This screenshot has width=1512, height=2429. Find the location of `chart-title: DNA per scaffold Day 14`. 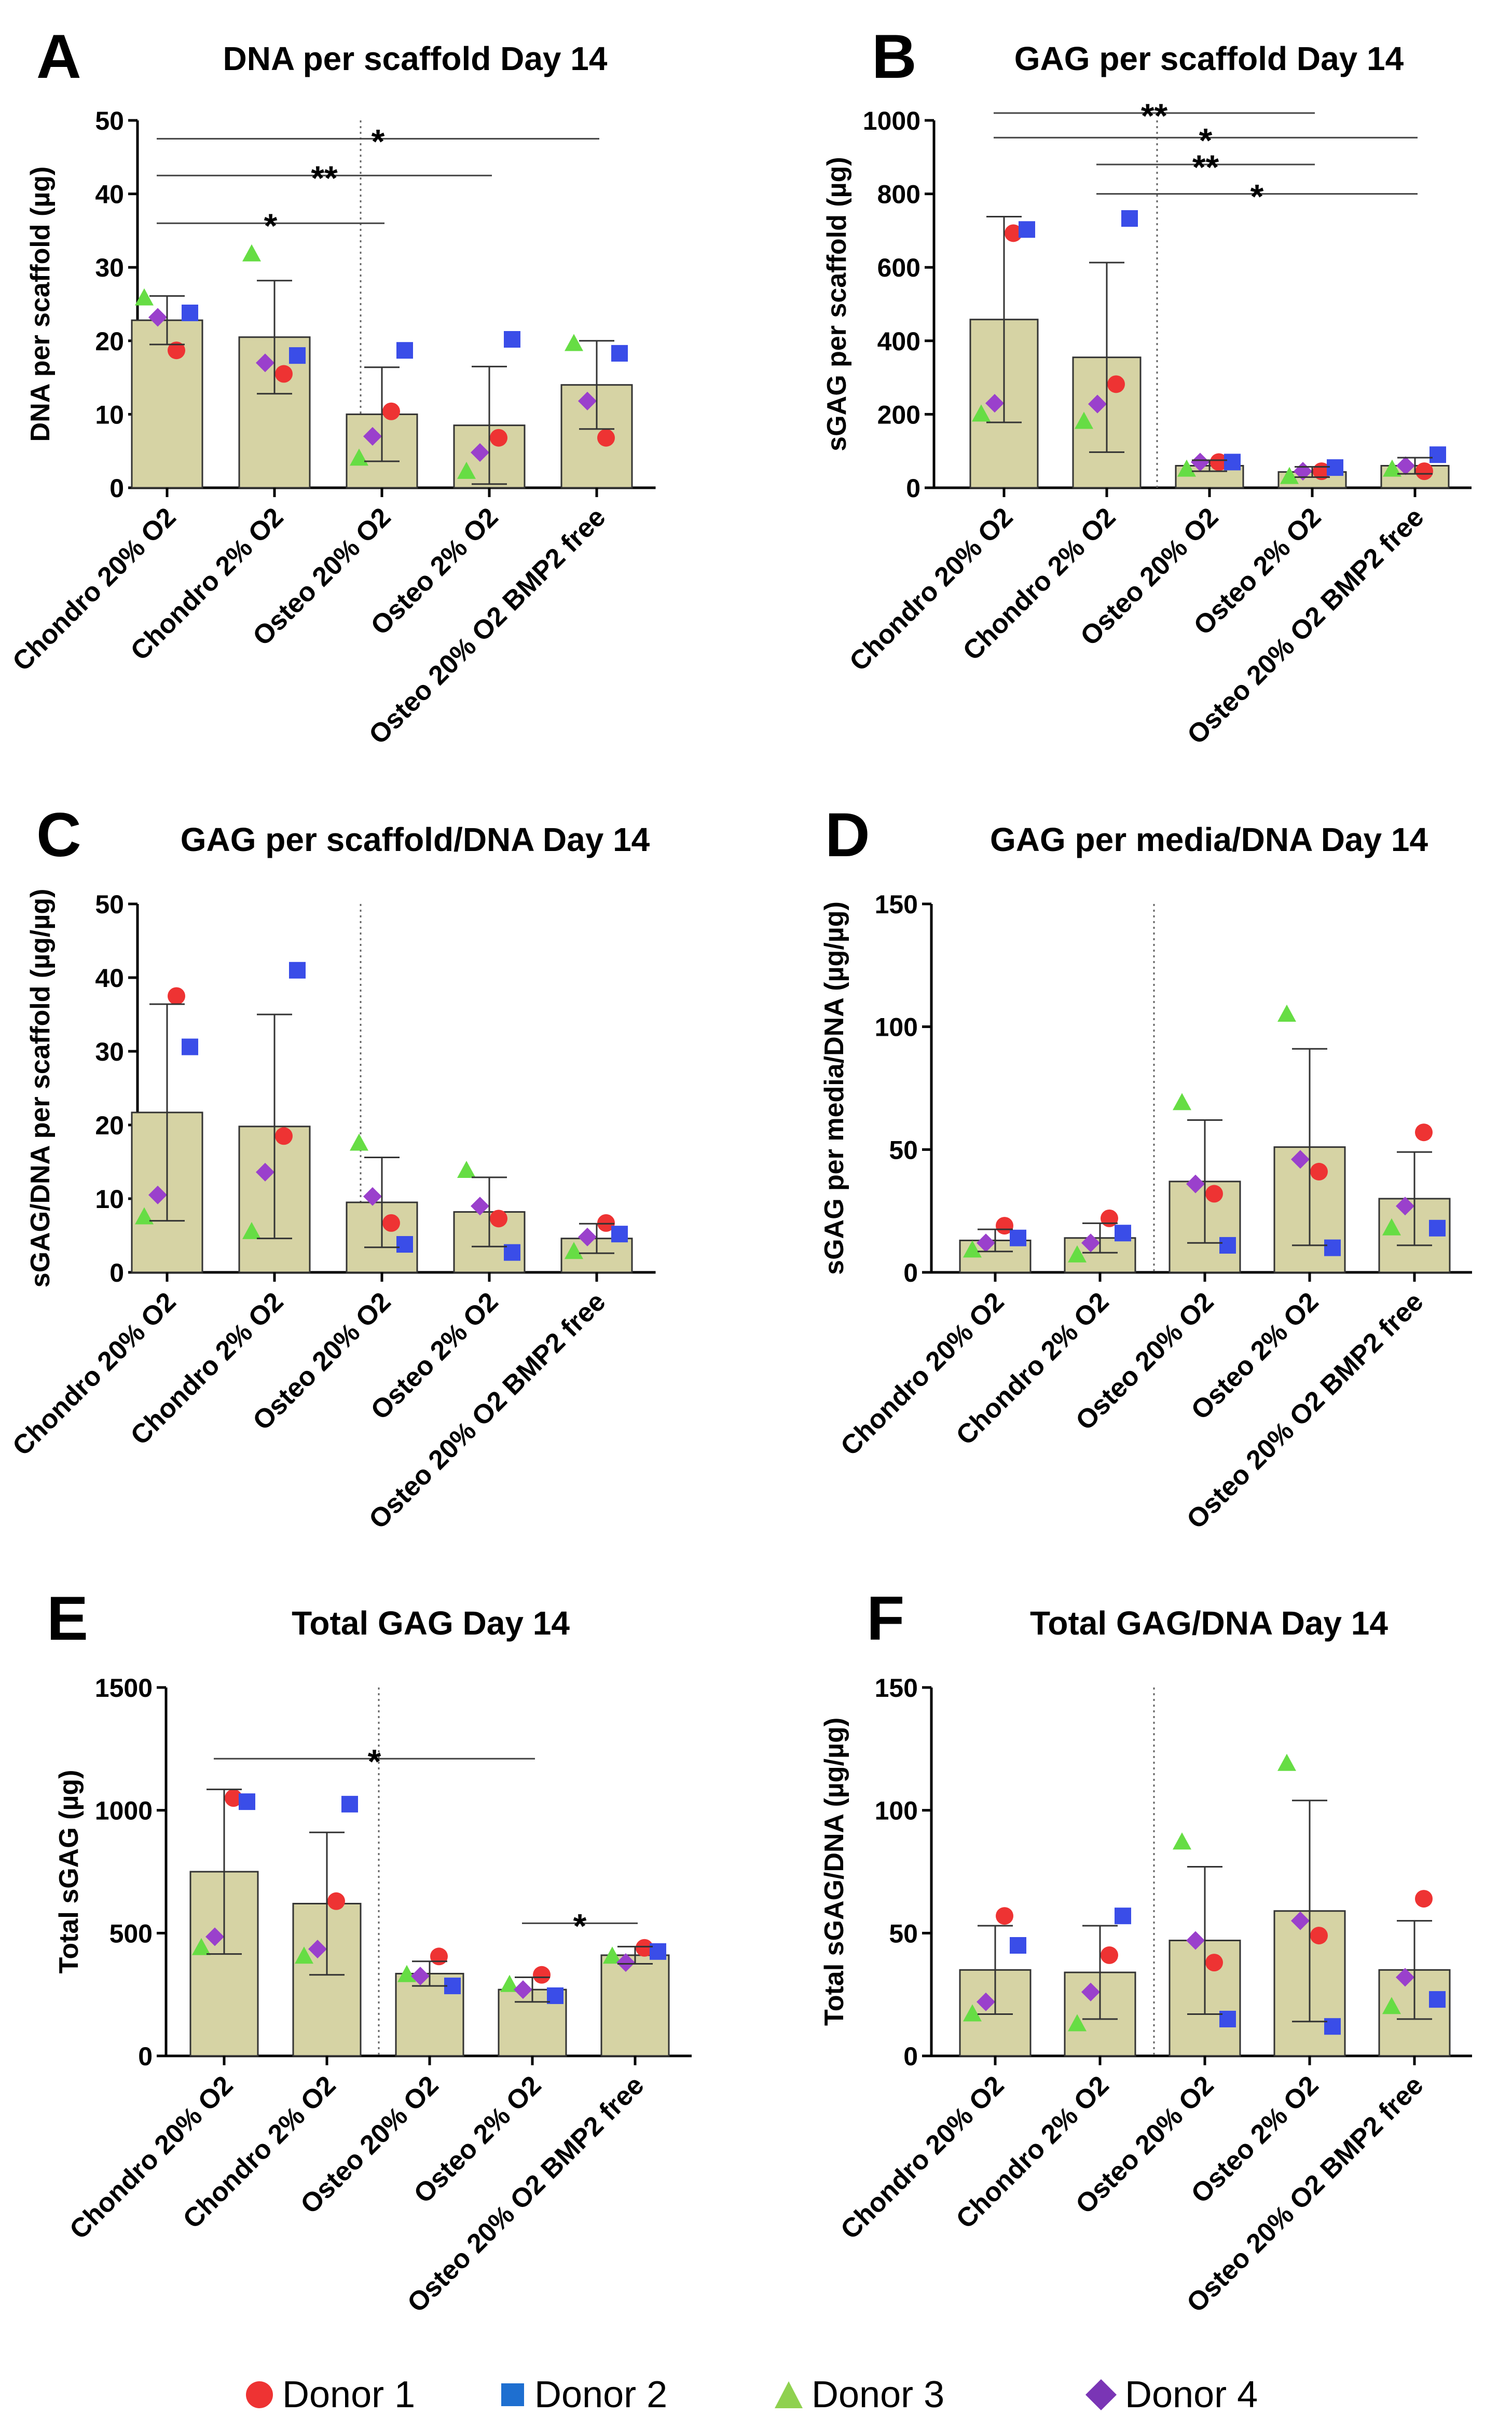

chart-title: DNA per scaffold Day 14 is located at coordinates (416, 58).